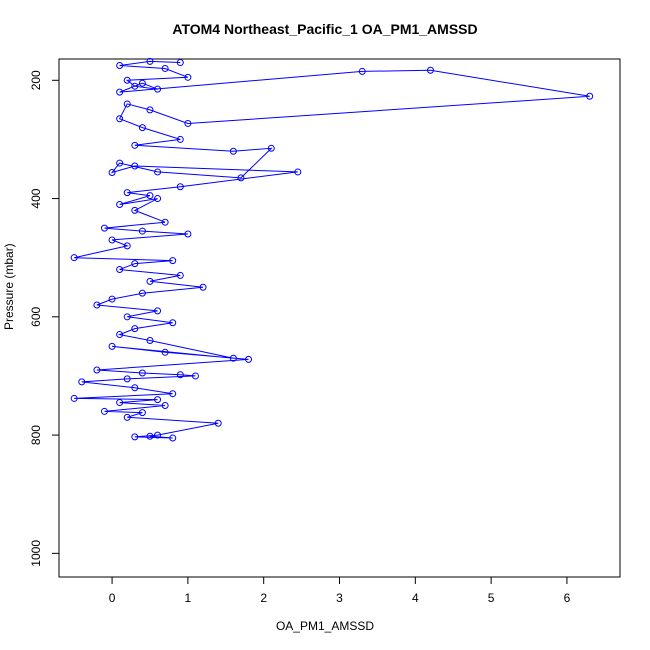  Describe the element at coordinates (415, 598) in the screenshot. I see `x-tick-label: 4` at that location.